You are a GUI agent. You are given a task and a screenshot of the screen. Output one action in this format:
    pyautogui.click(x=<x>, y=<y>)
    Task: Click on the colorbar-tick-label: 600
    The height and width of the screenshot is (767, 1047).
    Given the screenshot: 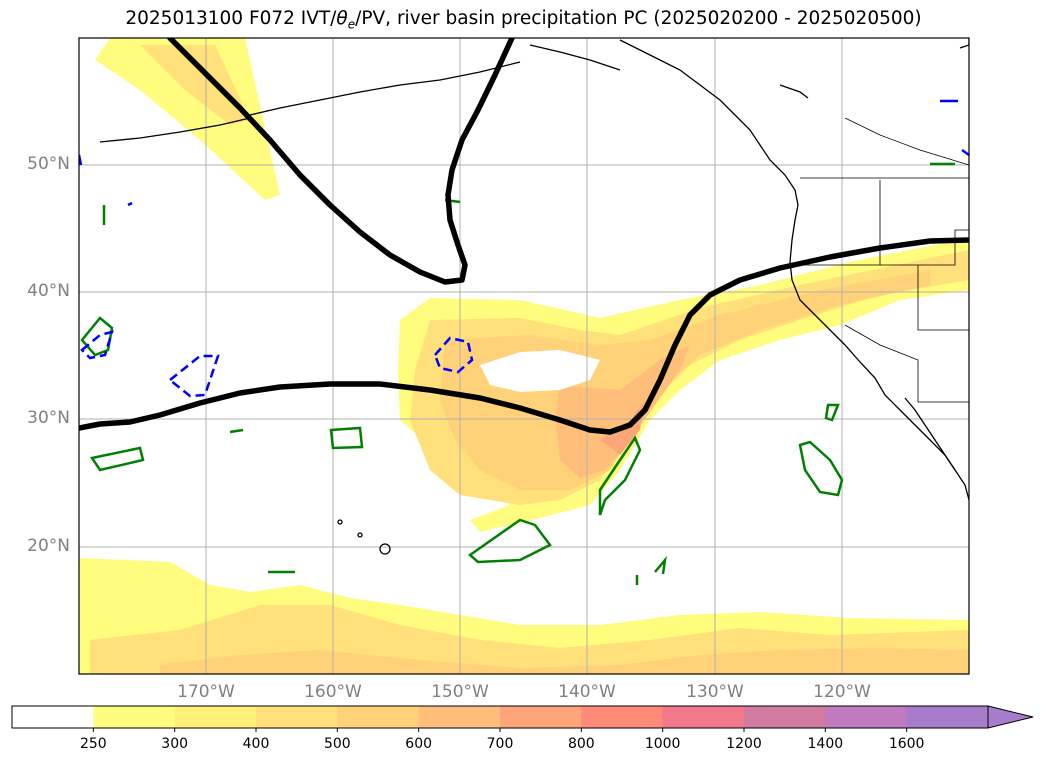 What is the action you would take?
    pyautogui.click(x=419, y=744)
    